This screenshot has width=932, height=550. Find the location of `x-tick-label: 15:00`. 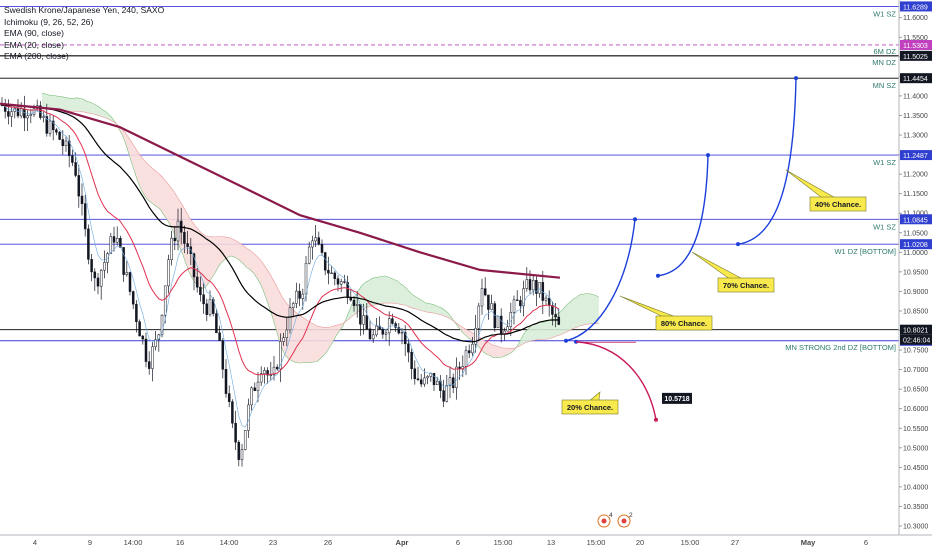

x-tick-label: 15:00 is located at coordinates (690, 542).